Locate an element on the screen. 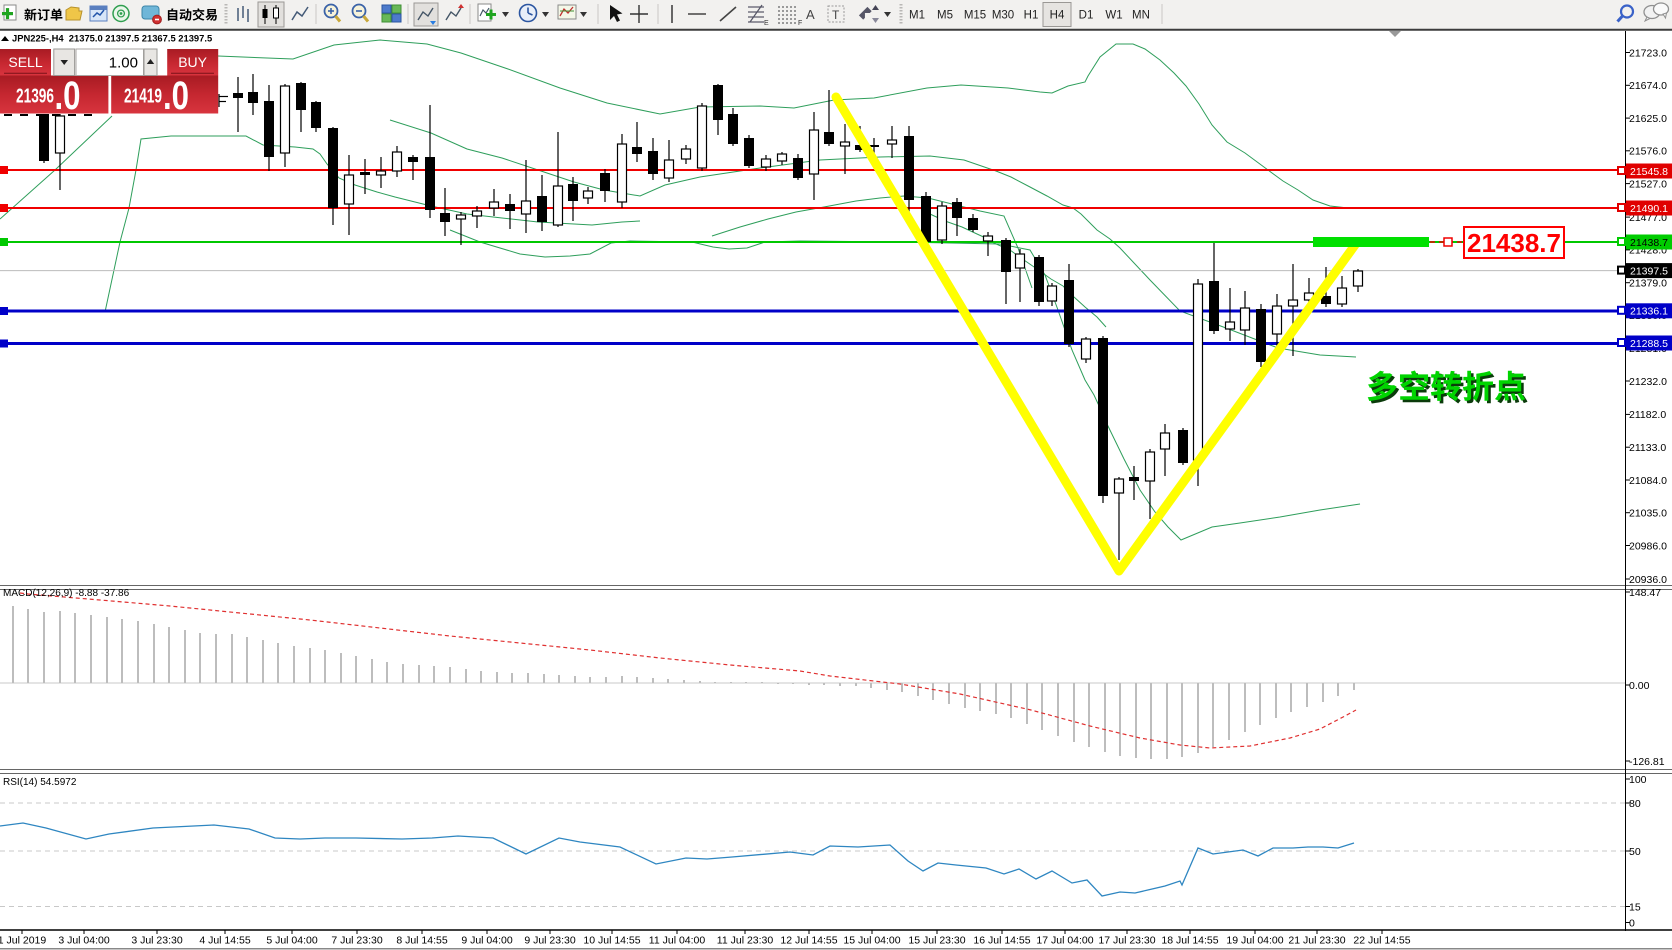  svg-text: M5 is located at coordinates (945, 16).